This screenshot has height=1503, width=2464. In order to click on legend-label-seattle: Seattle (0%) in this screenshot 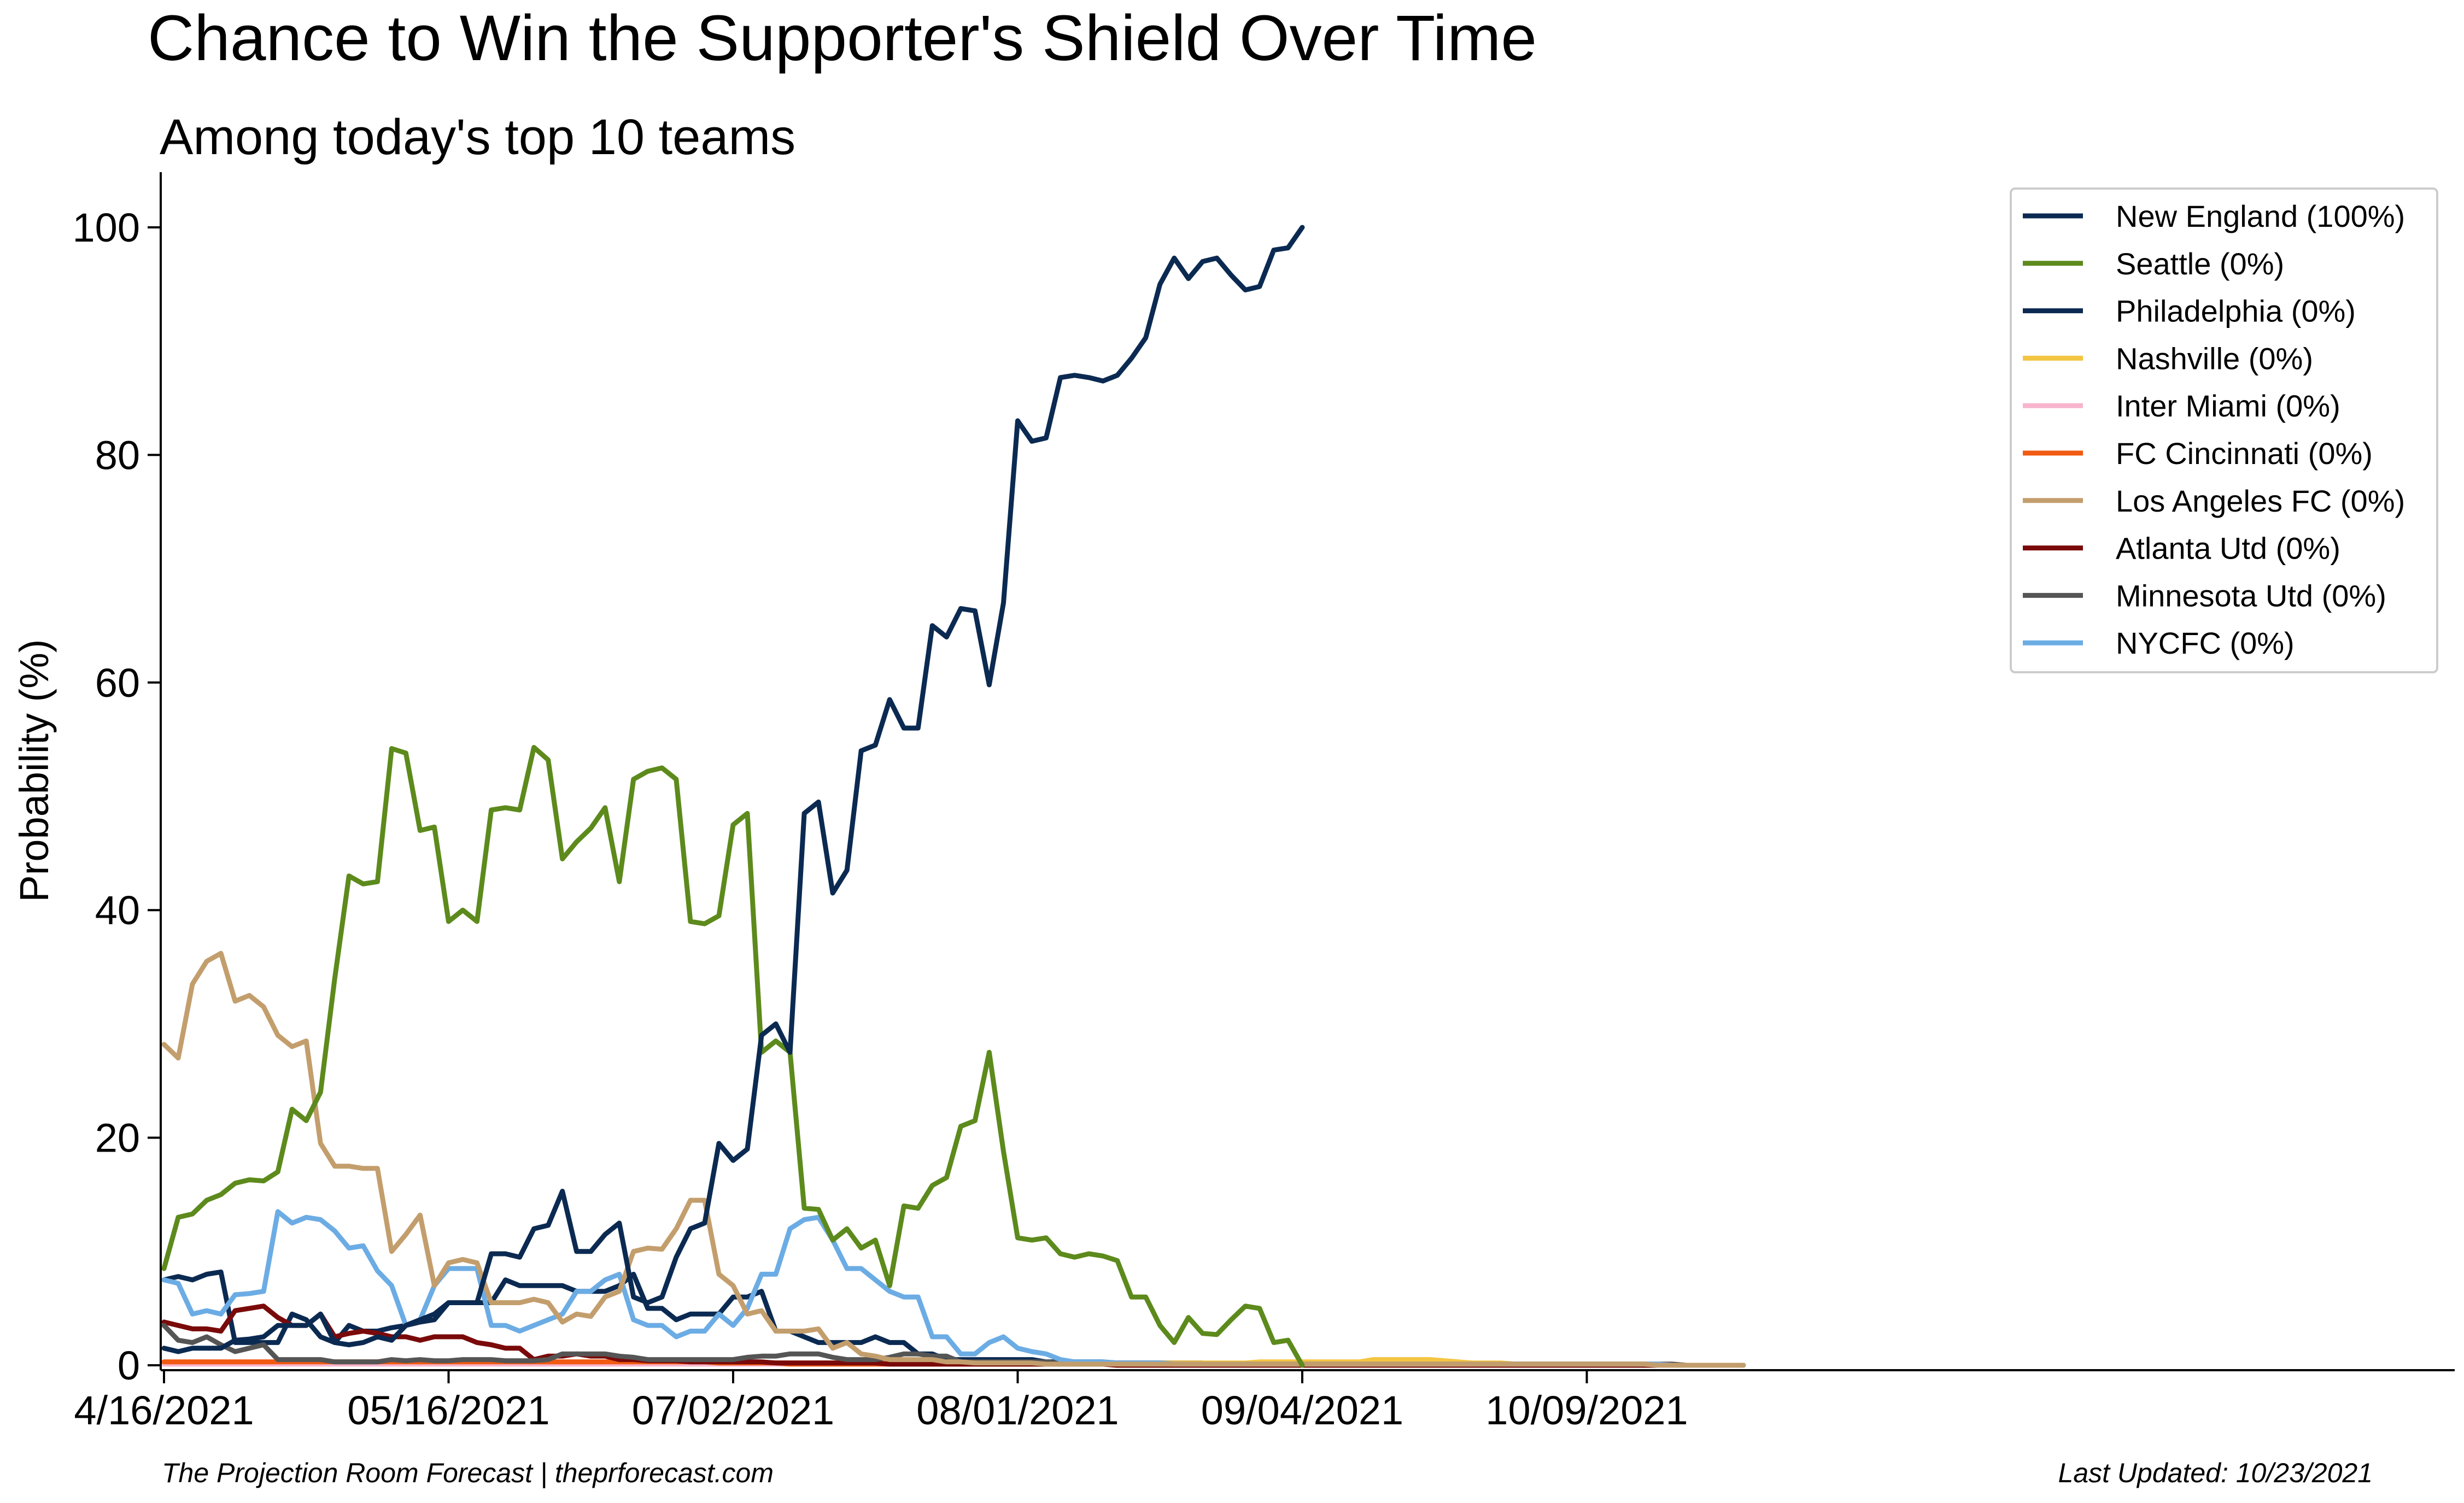, I will do `click(2200, 263)`.